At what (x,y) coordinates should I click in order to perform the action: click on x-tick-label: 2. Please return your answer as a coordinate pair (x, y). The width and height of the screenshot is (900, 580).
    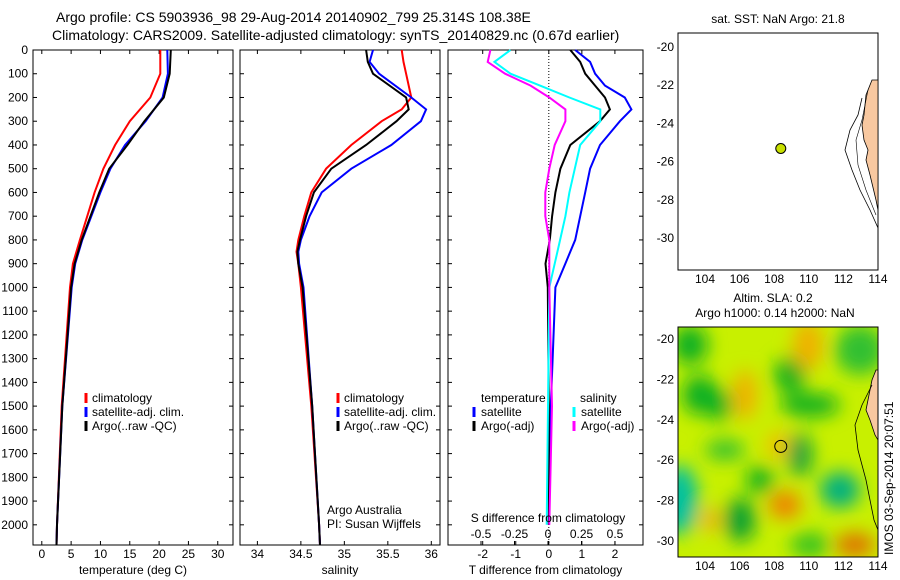
    Looking at the image, I should click on (615, 554).